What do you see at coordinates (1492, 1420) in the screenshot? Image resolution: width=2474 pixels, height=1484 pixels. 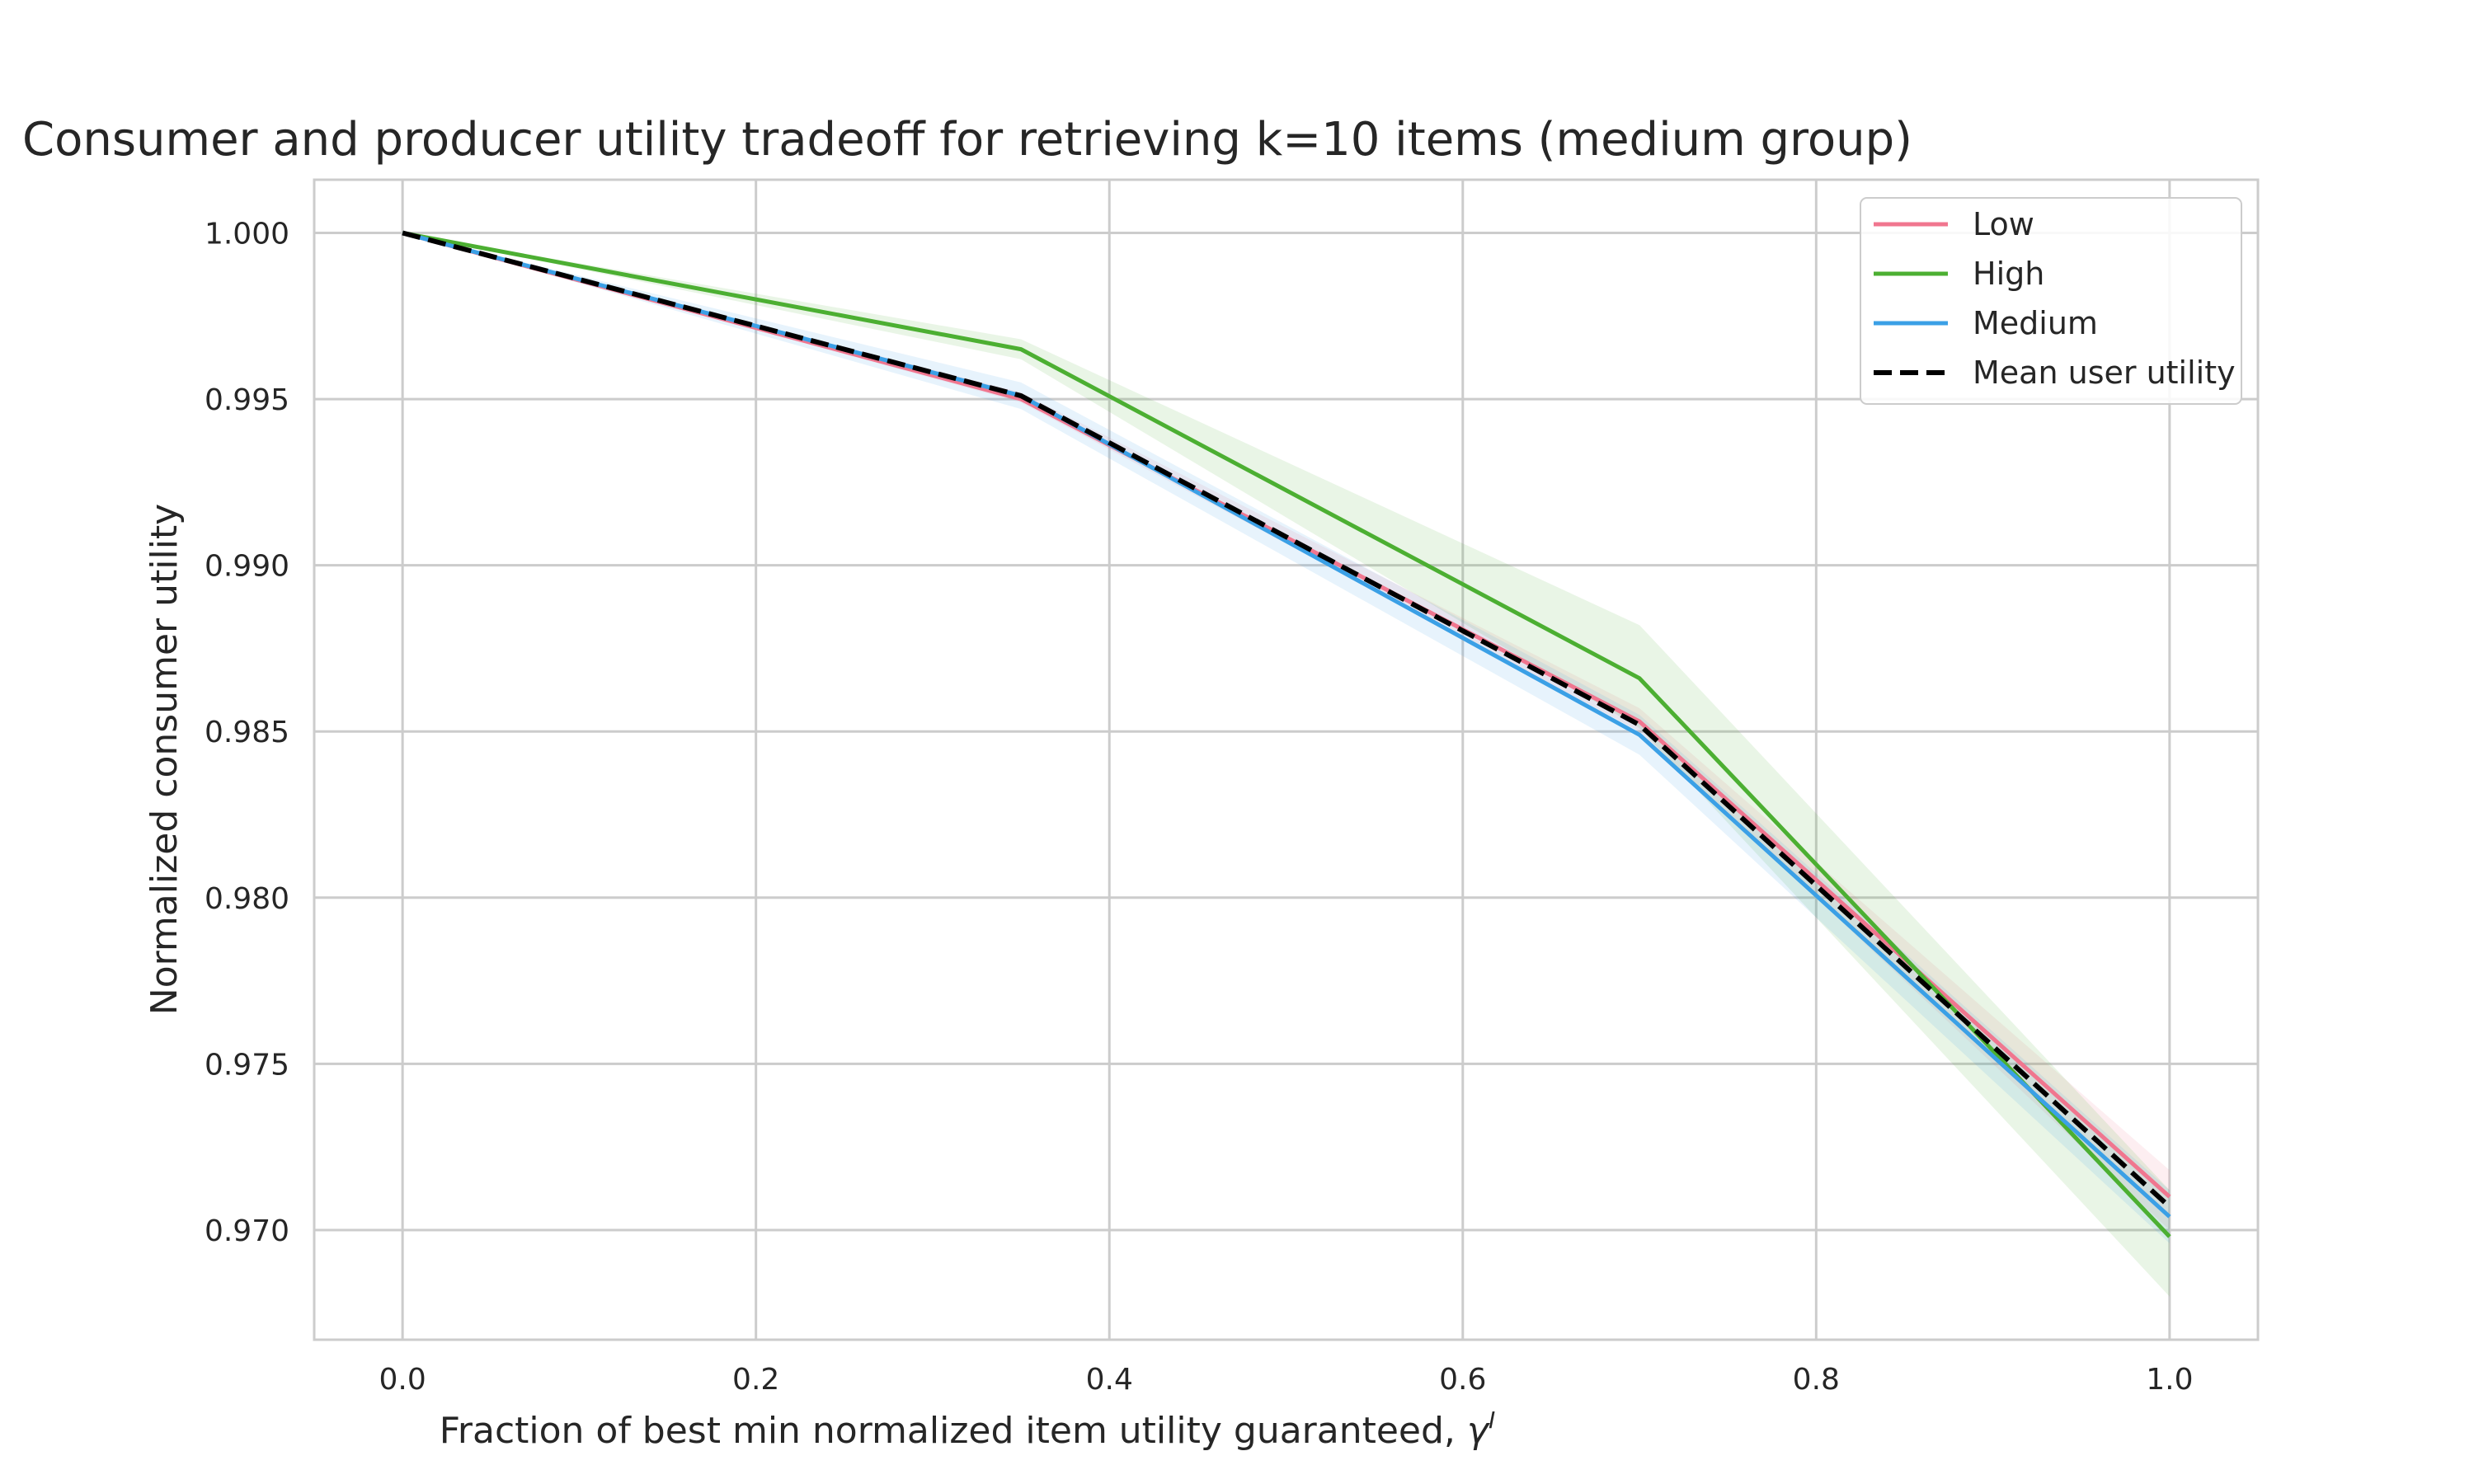 I see `x-axis-label-superscript: I` at bounding box center [1492, 1420].